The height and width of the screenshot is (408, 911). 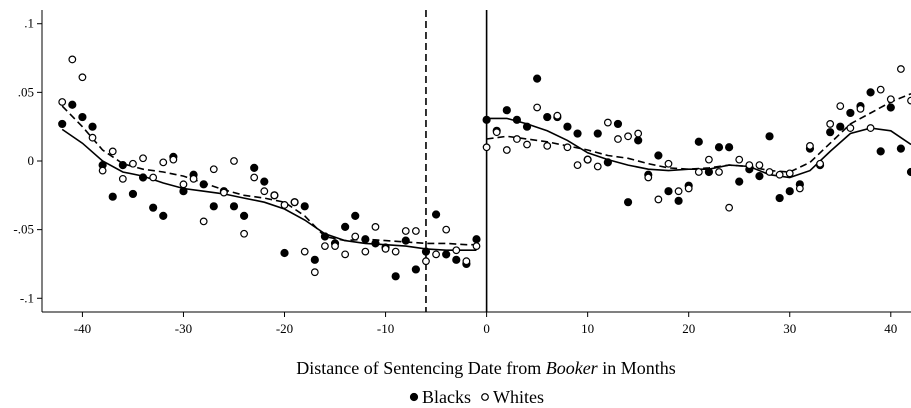 What do you see at coordinates (26, 91) in the screenshot?
I see `y-tick-label: .05` at bounding box center [26, 91].